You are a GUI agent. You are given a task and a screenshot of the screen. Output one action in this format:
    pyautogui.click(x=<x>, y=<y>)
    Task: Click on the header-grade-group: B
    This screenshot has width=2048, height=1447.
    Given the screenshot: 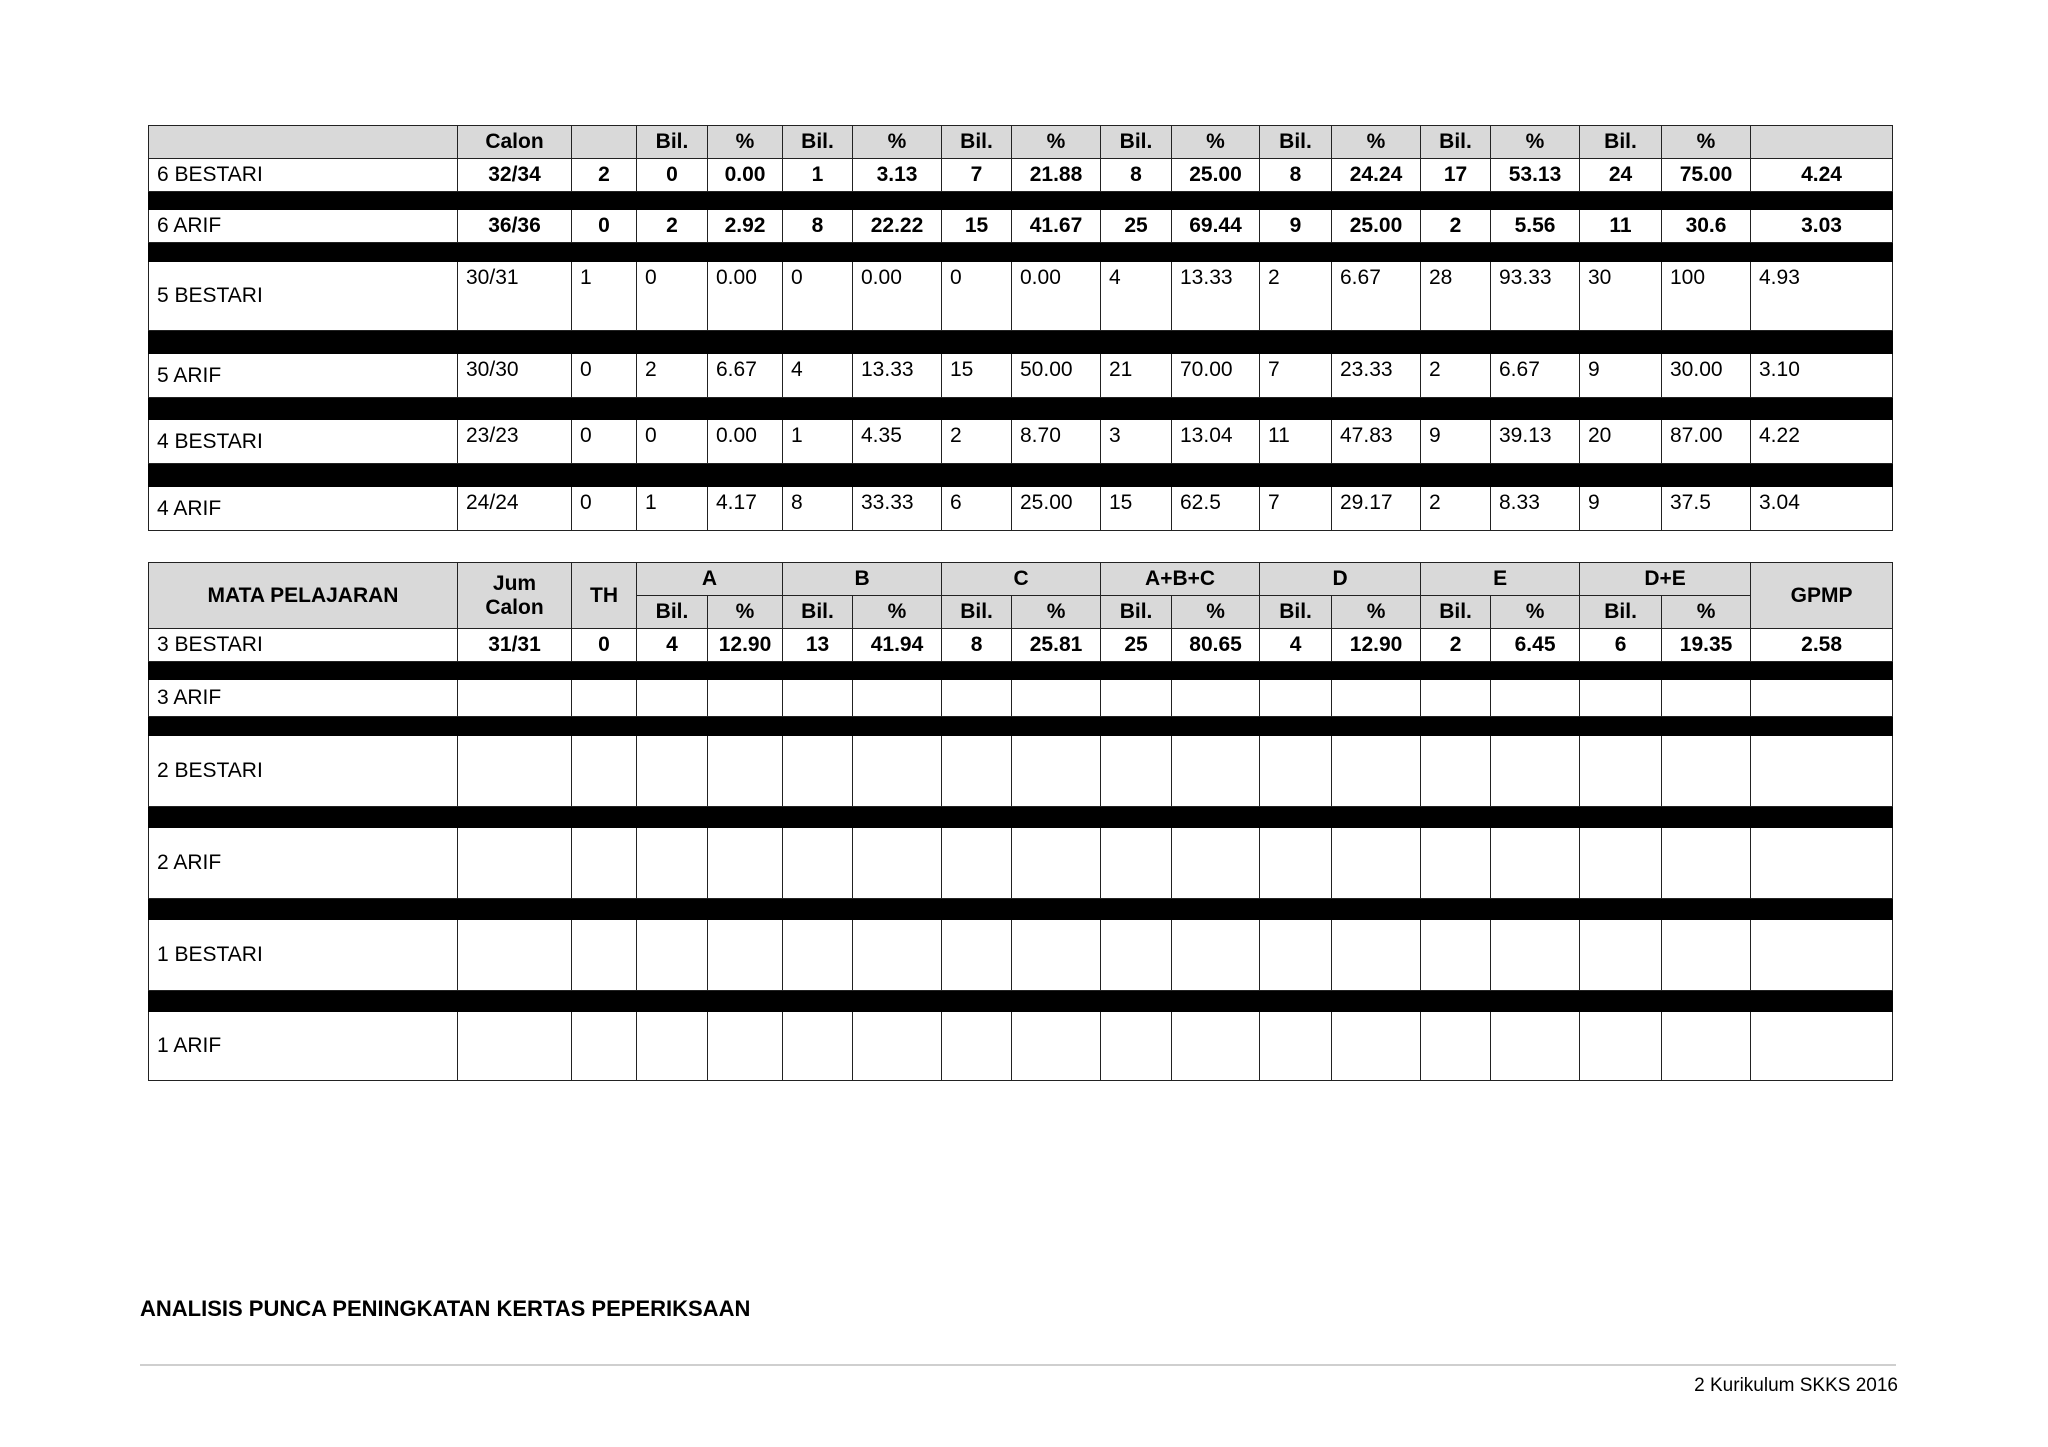 What is the action you would take?
    pyautogui.click(x=862, y=579)
    